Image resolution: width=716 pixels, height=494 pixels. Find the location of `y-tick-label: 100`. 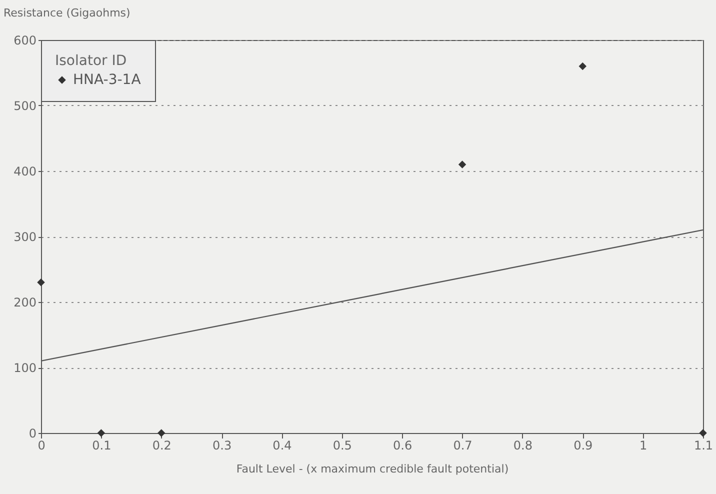

y-tick-label: 100 is located at coordinates (25, 368).